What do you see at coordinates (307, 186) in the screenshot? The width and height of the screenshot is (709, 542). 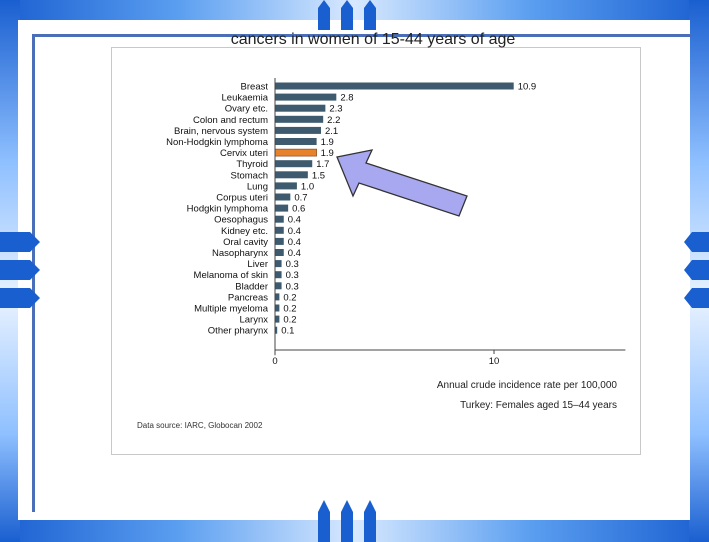 I see `value-label: 1.0` at bounding box center [307, 186].